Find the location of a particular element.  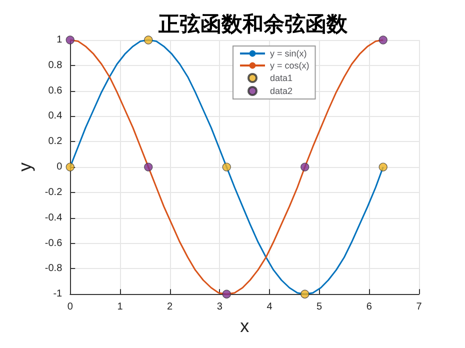

x-tick-label: 3 is located at coordinates (219, 307).